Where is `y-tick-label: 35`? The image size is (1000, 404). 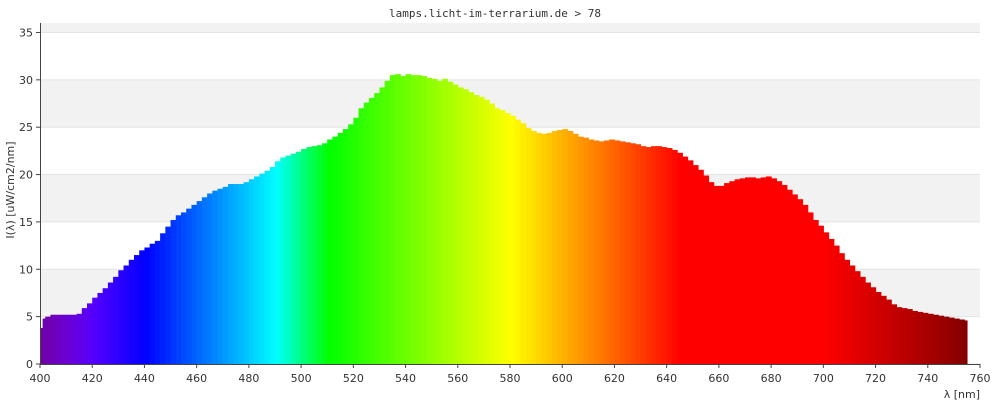 y-tick-label: 35 is located at coordinates (26, 32).